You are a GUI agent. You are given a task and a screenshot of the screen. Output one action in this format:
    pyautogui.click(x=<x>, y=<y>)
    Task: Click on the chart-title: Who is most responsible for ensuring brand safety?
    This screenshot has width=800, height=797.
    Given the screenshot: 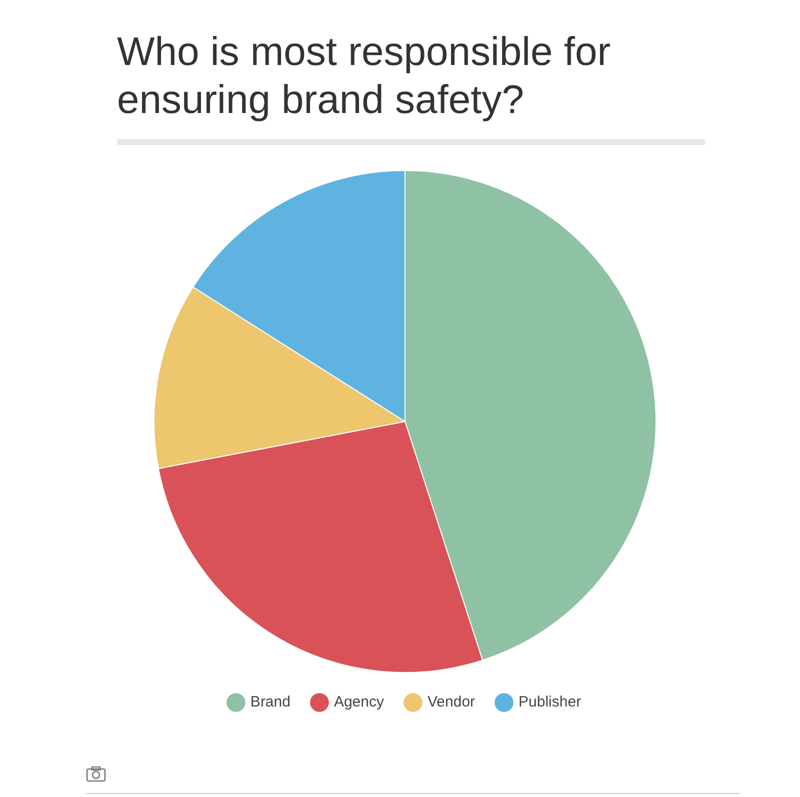 What is the action you would take?
    pyautogui.click(x=364, y=76)
    